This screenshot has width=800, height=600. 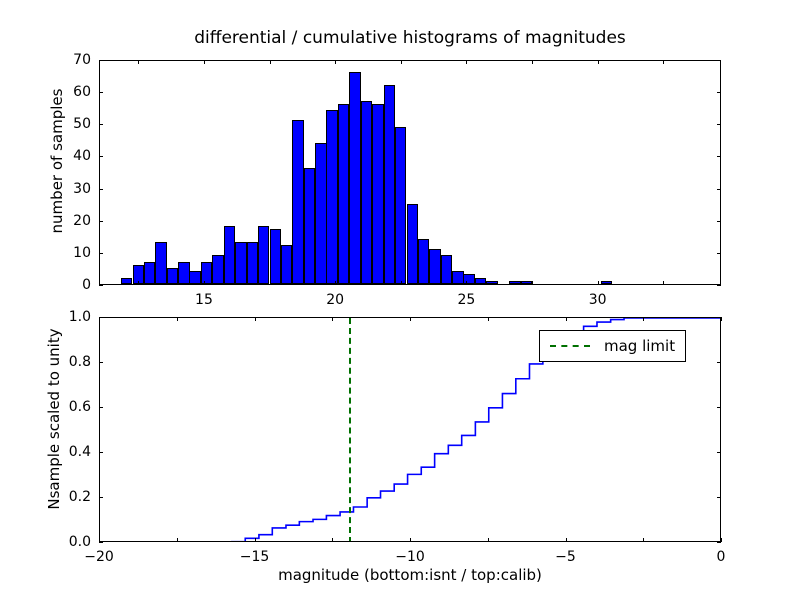 What do you see at coordinates (79, 407) in the screenshot?
I see `y-tick-label: 0.6` at bounding box center [79, 407].